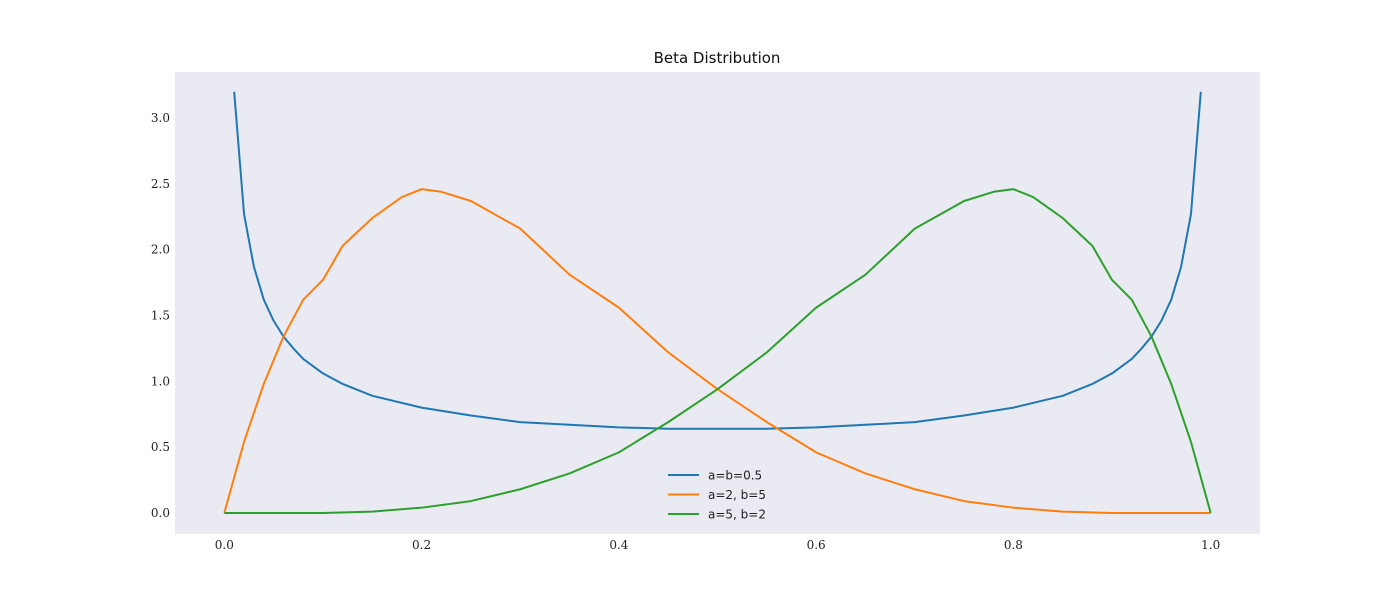 The width and height of the screenshot is (1400, 600). What do you see at coordinates (618, 545) in the screenshot?
I see `x-tick-label: 0.4` at bounding box center [618, 545].